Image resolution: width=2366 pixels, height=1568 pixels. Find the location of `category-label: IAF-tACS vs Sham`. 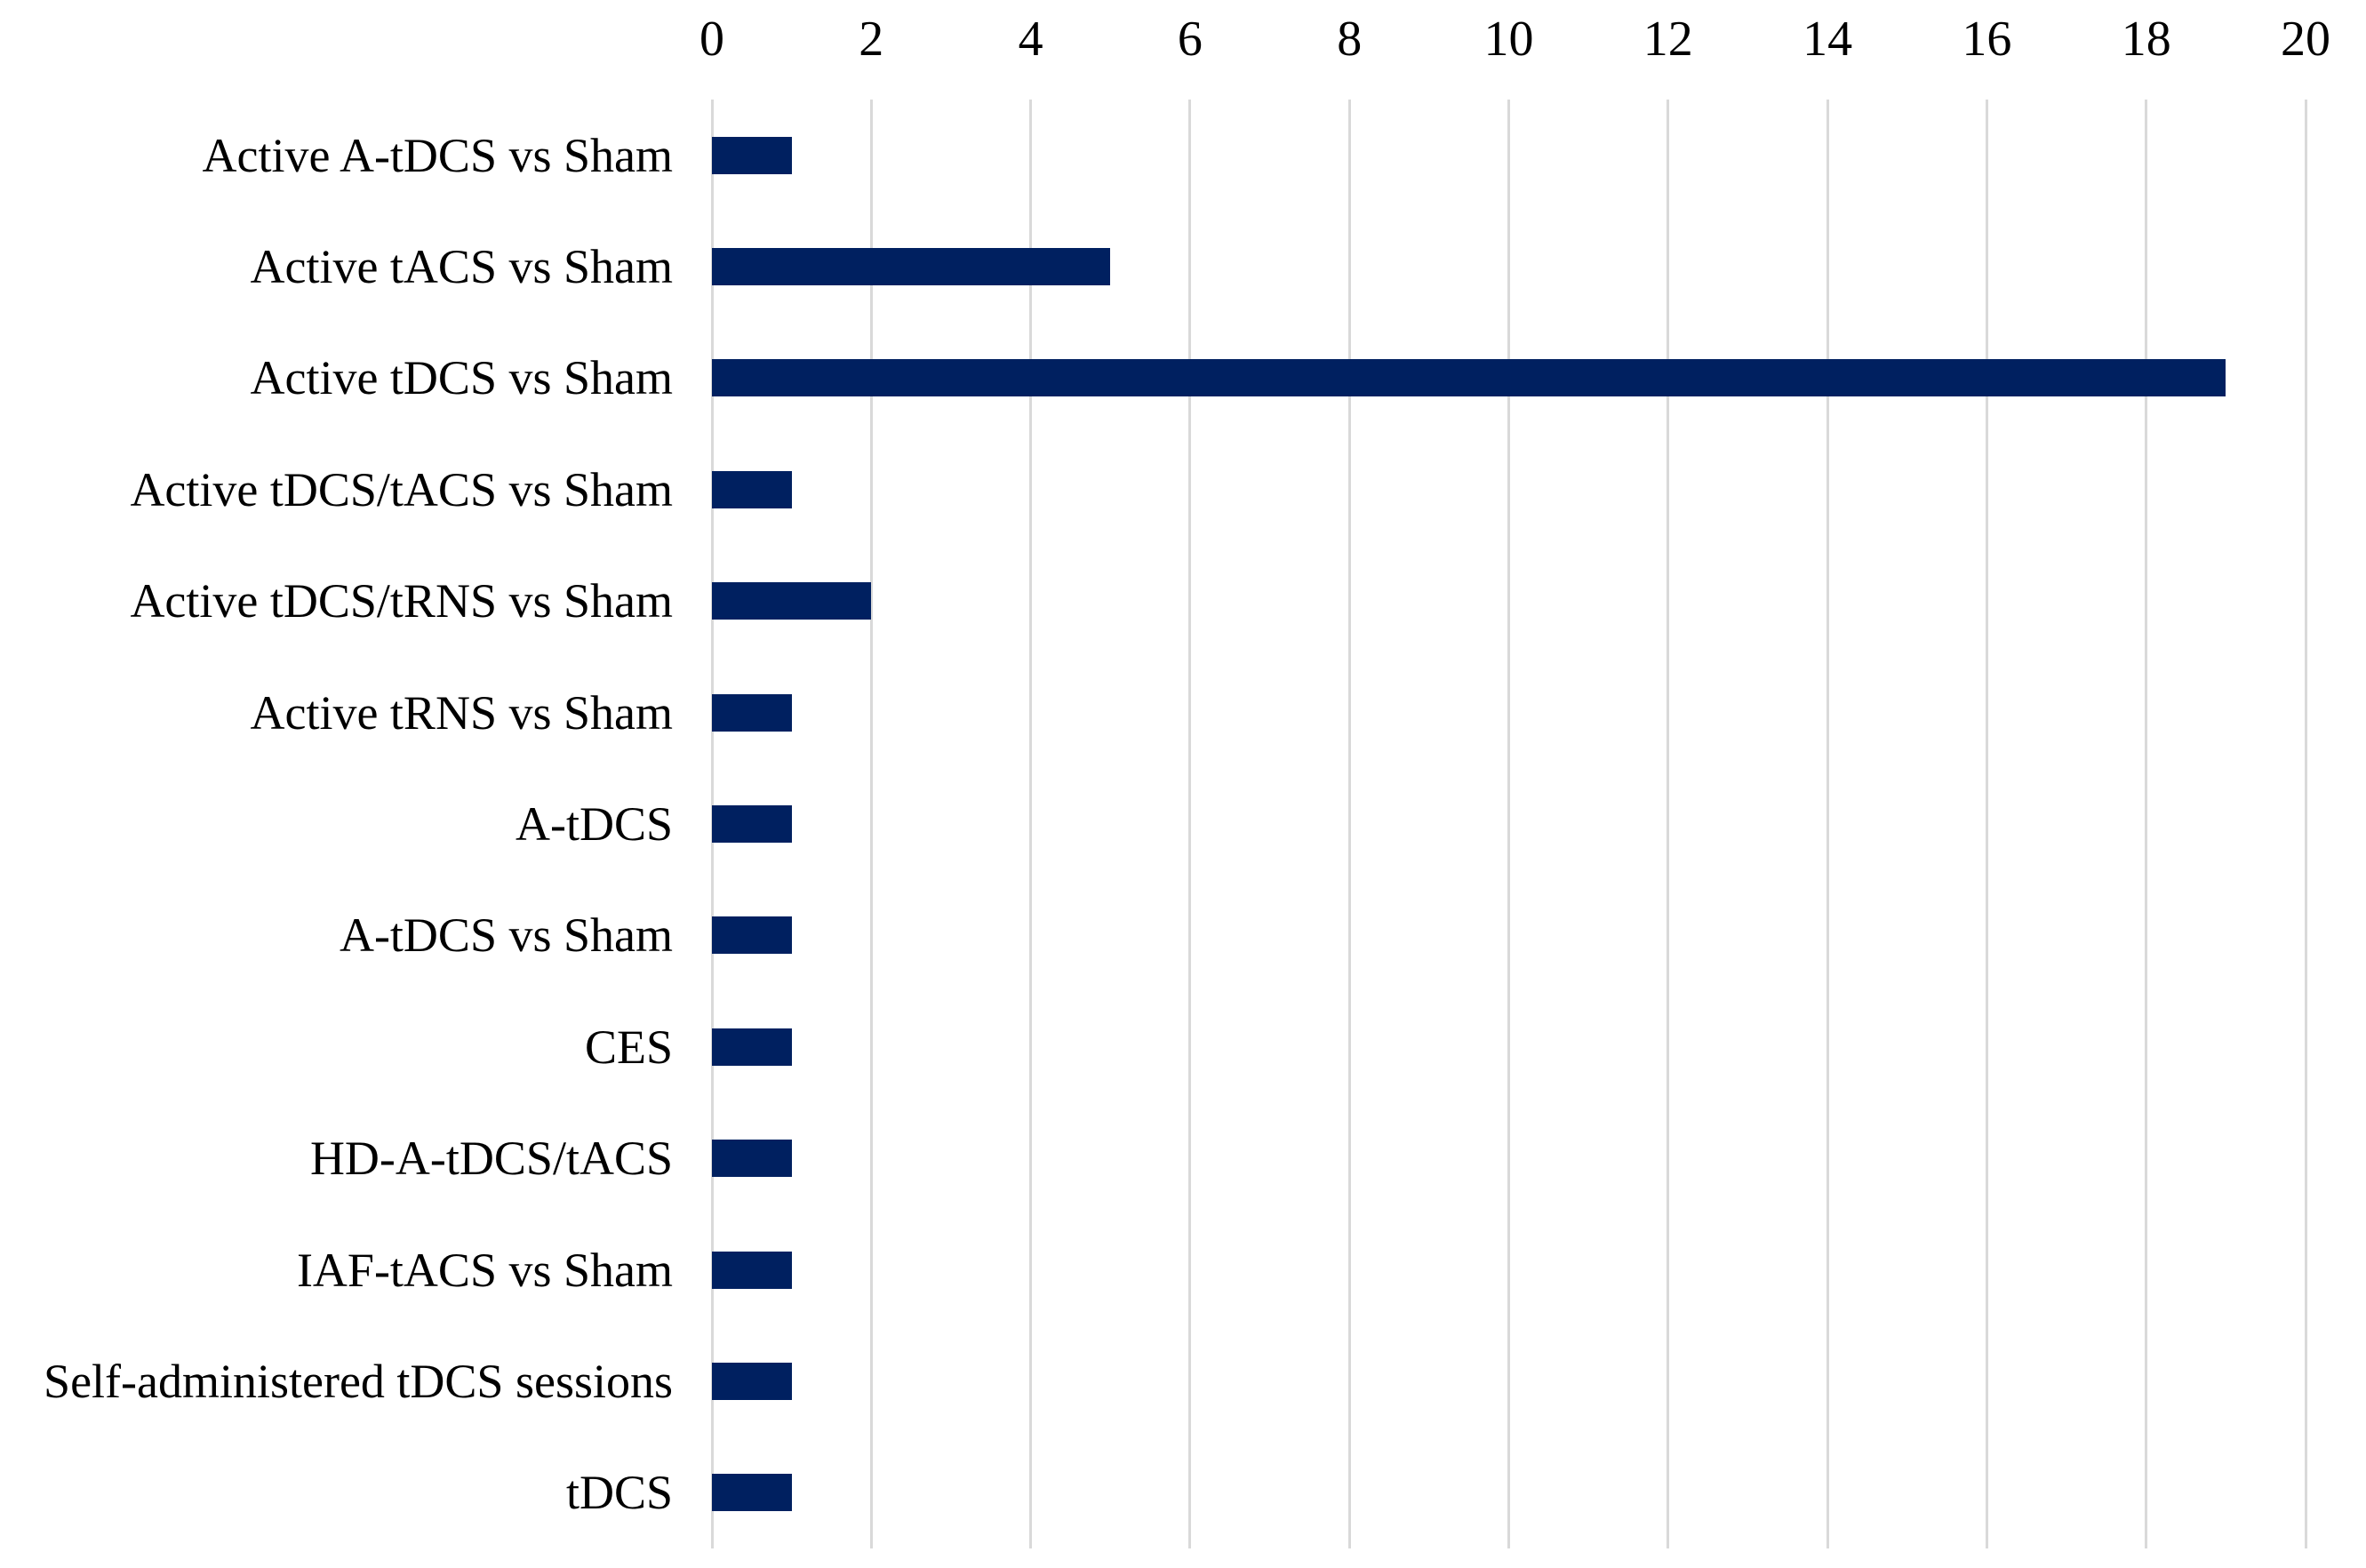

category-label: IAF-tACS vs Sham is located at coordinates (484, 1270).